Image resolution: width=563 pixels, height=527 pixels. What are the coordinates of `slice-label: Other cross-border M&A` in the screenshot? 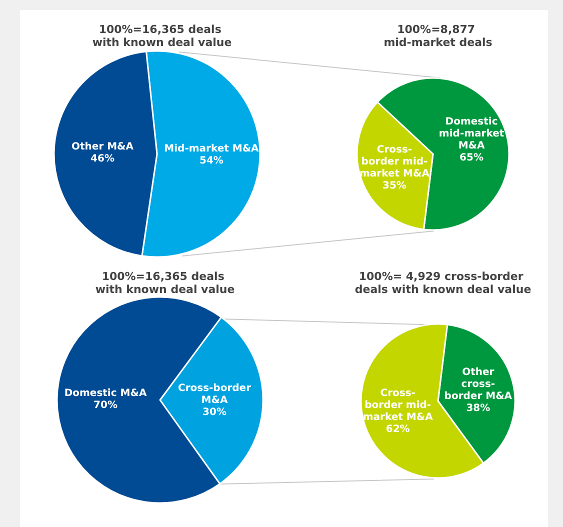 It's located at (478, 384).